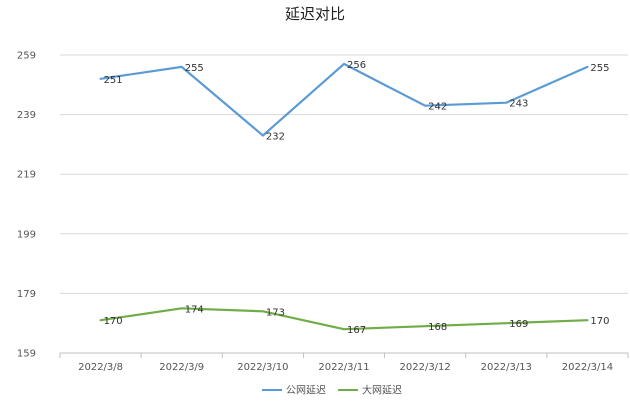  Describe the element at coordinates (262, 367) in the screenshot. I see `x-tick-label: 2022/3/10` at that location.